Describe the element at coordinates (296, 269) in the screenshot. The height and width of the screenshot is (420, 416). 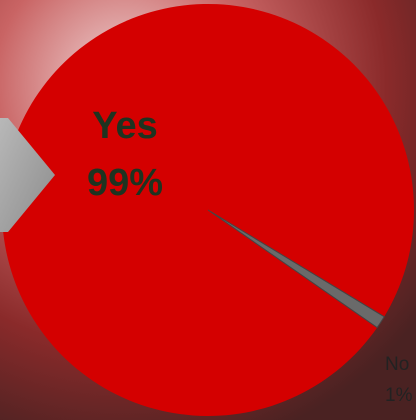
I see `pie-slice` at that location.